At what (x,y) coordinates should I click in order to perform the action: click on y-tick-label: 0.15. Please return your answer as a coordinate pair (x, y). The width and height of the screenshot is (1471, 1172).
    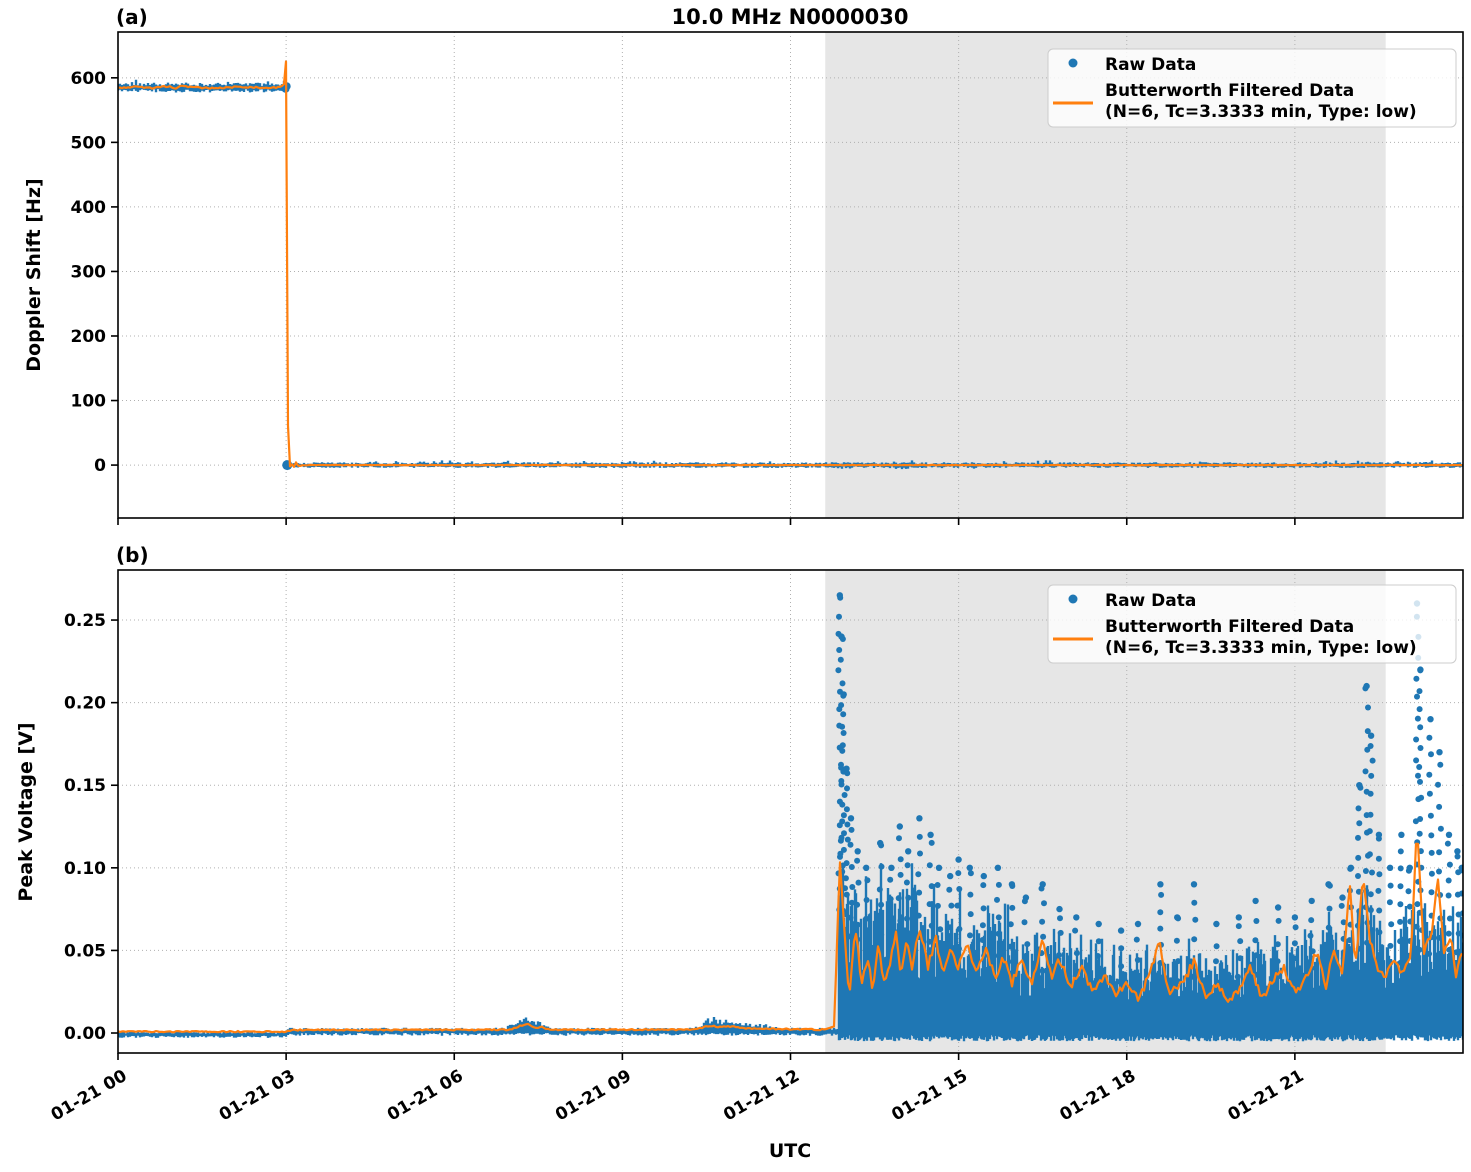
    Looking at the image, I should click on (85, 786).